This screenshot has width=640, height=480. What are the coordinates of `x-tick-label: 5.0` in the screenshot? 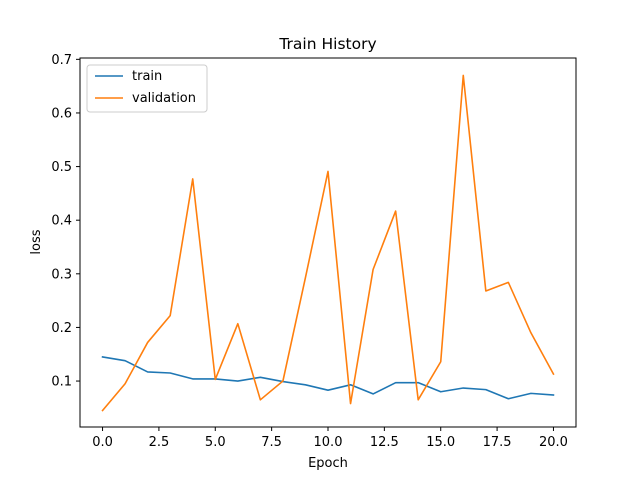 It's located at (215, 442).